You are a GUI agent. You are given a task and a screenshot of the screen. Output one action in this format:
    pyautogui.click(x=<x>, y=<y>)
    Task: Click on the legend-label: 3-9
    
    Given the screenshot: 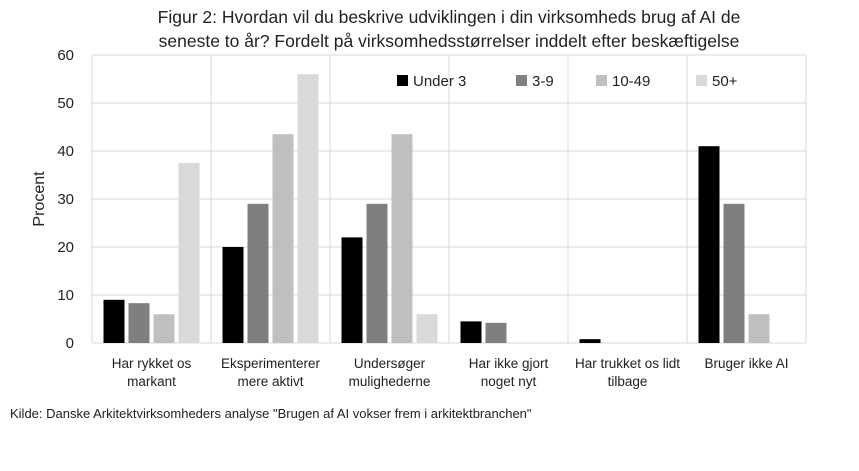 What is the action you would take?
    pyautogui.click(x=543, y=81)
    